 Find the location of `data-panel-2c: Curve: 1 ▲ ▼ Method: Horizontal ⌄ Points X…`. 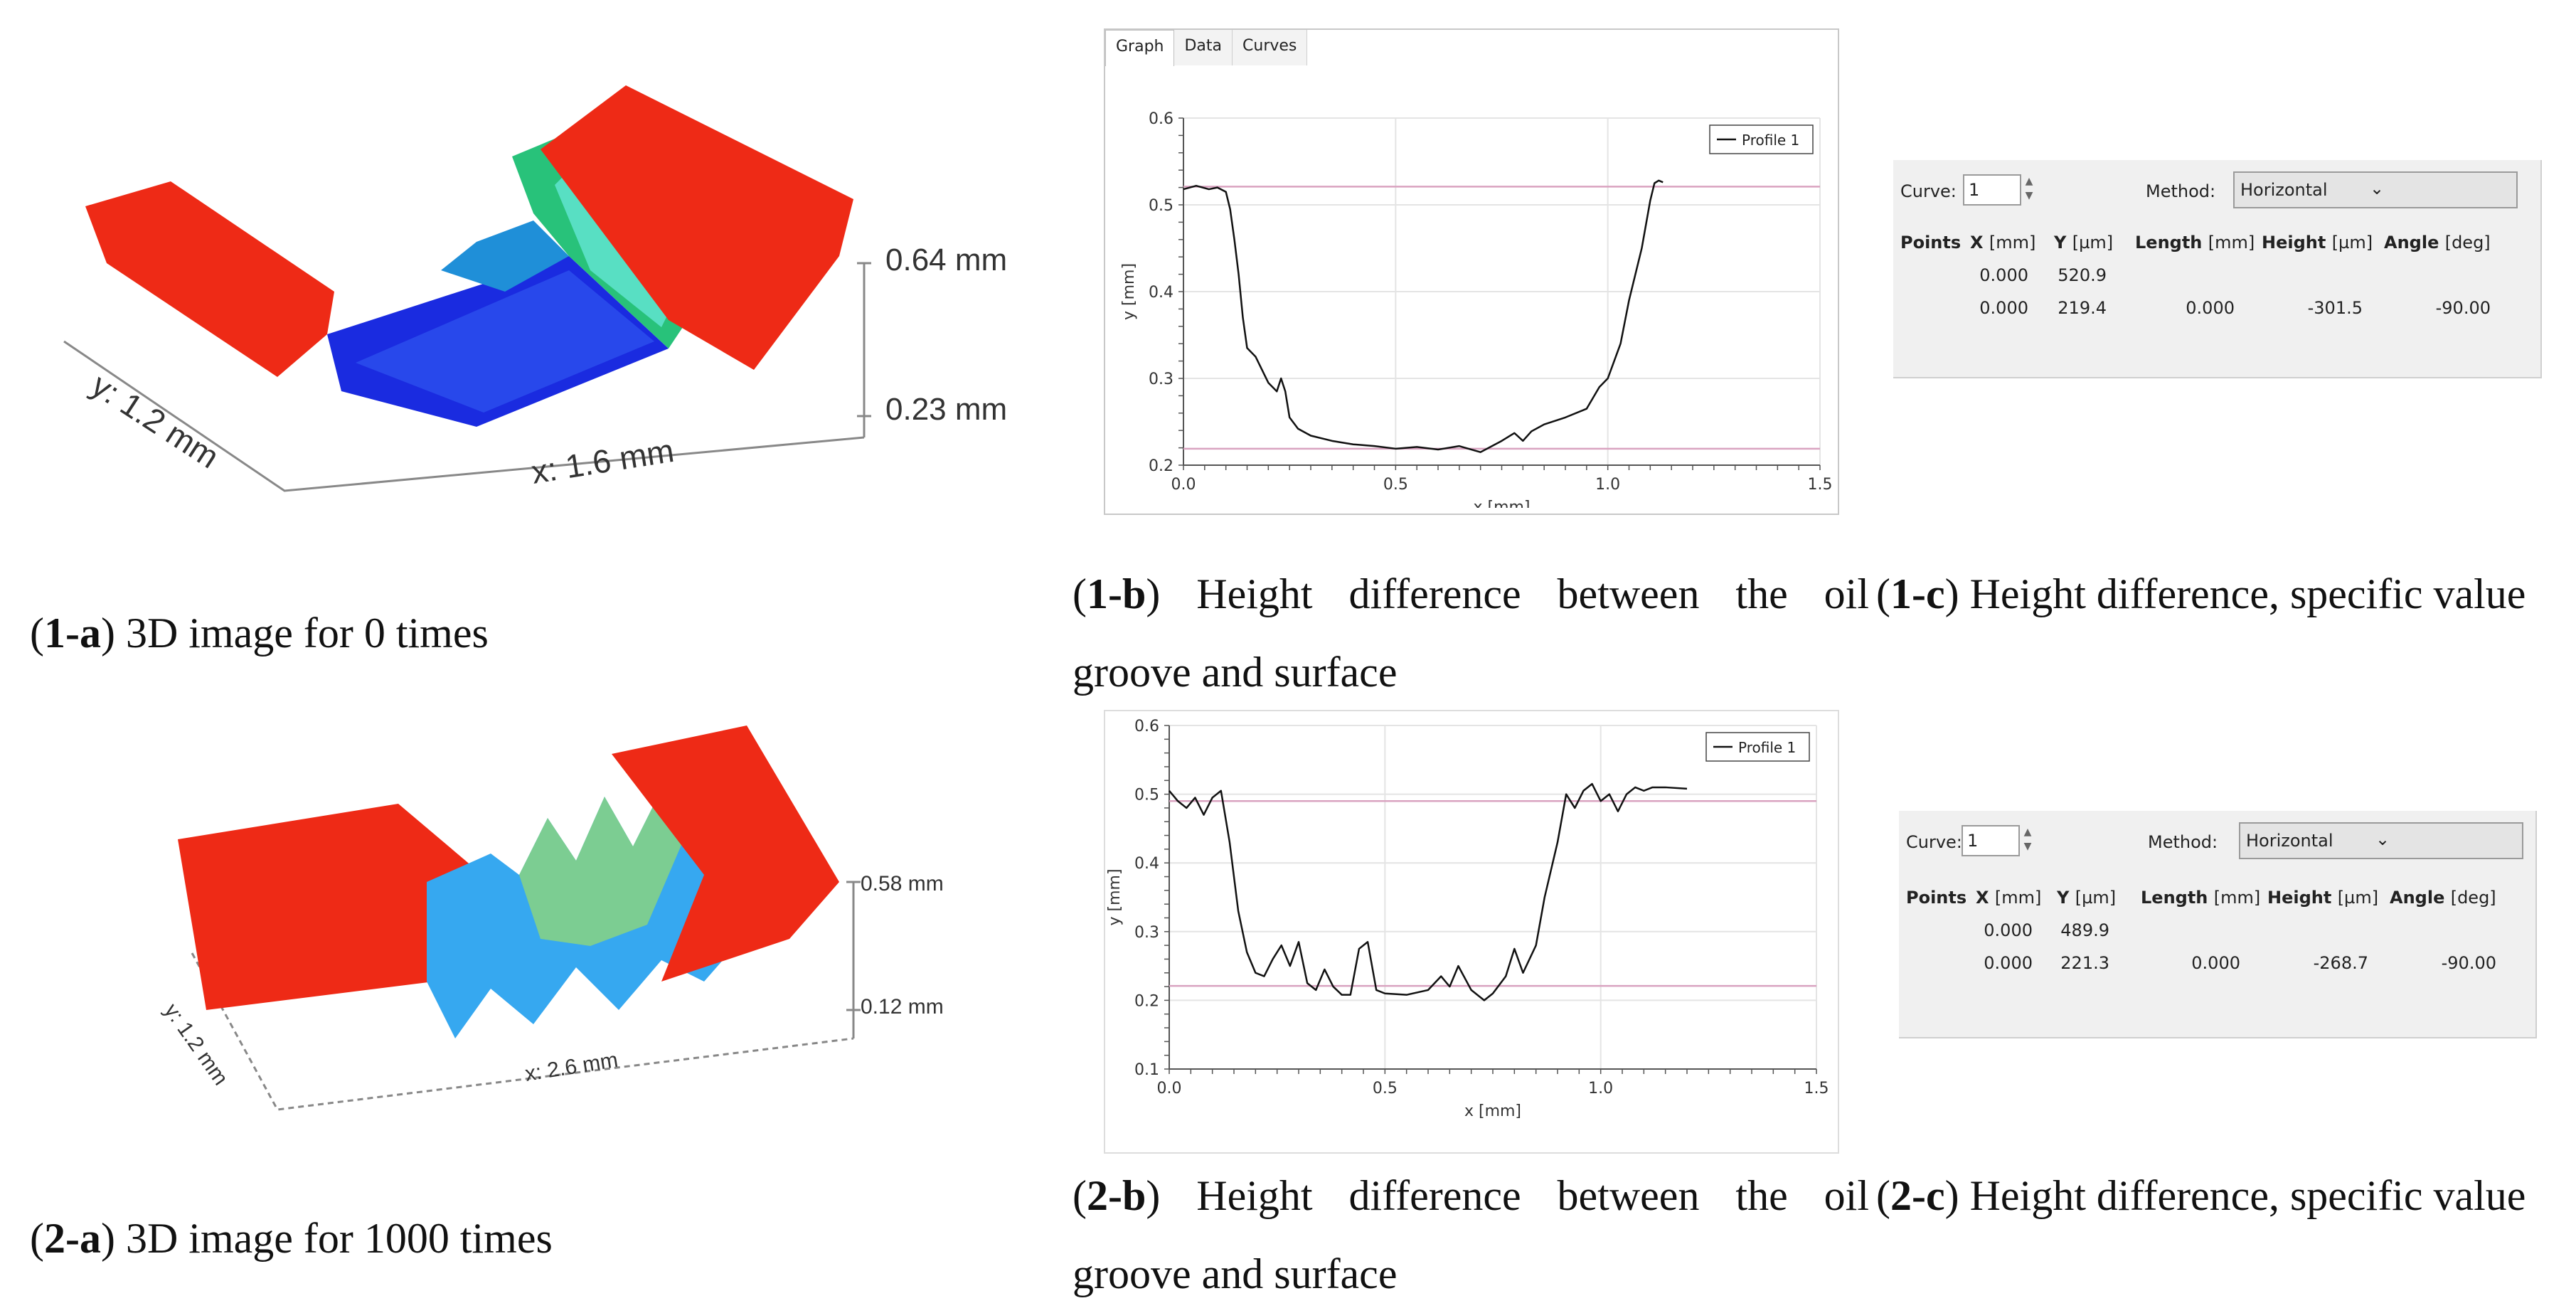

data-panel-2c: Curve: 1 ▲ ▼ Method: Horizontal ⌄ Points X… is located at coordinates (2218, 925).